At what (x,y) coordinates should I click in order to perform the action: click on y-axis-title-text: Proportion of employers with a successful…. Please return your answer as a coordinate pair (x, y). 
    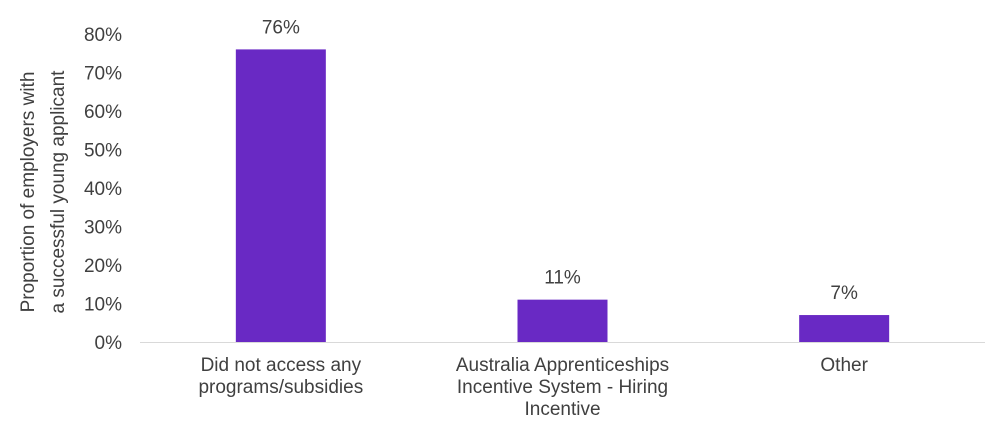
    Looking at the image, I should click on (43, 192).